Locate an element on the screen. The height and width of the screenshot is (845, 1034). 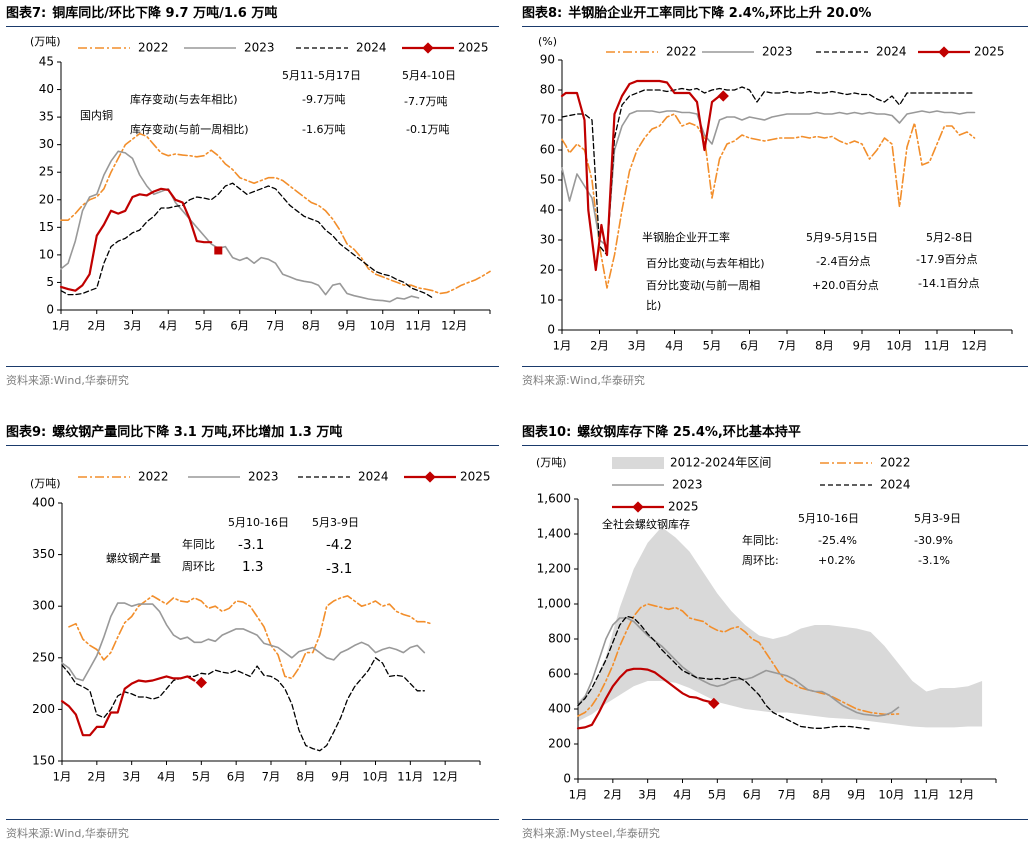
legend-swatch-band is located at coordinates (638, 463).